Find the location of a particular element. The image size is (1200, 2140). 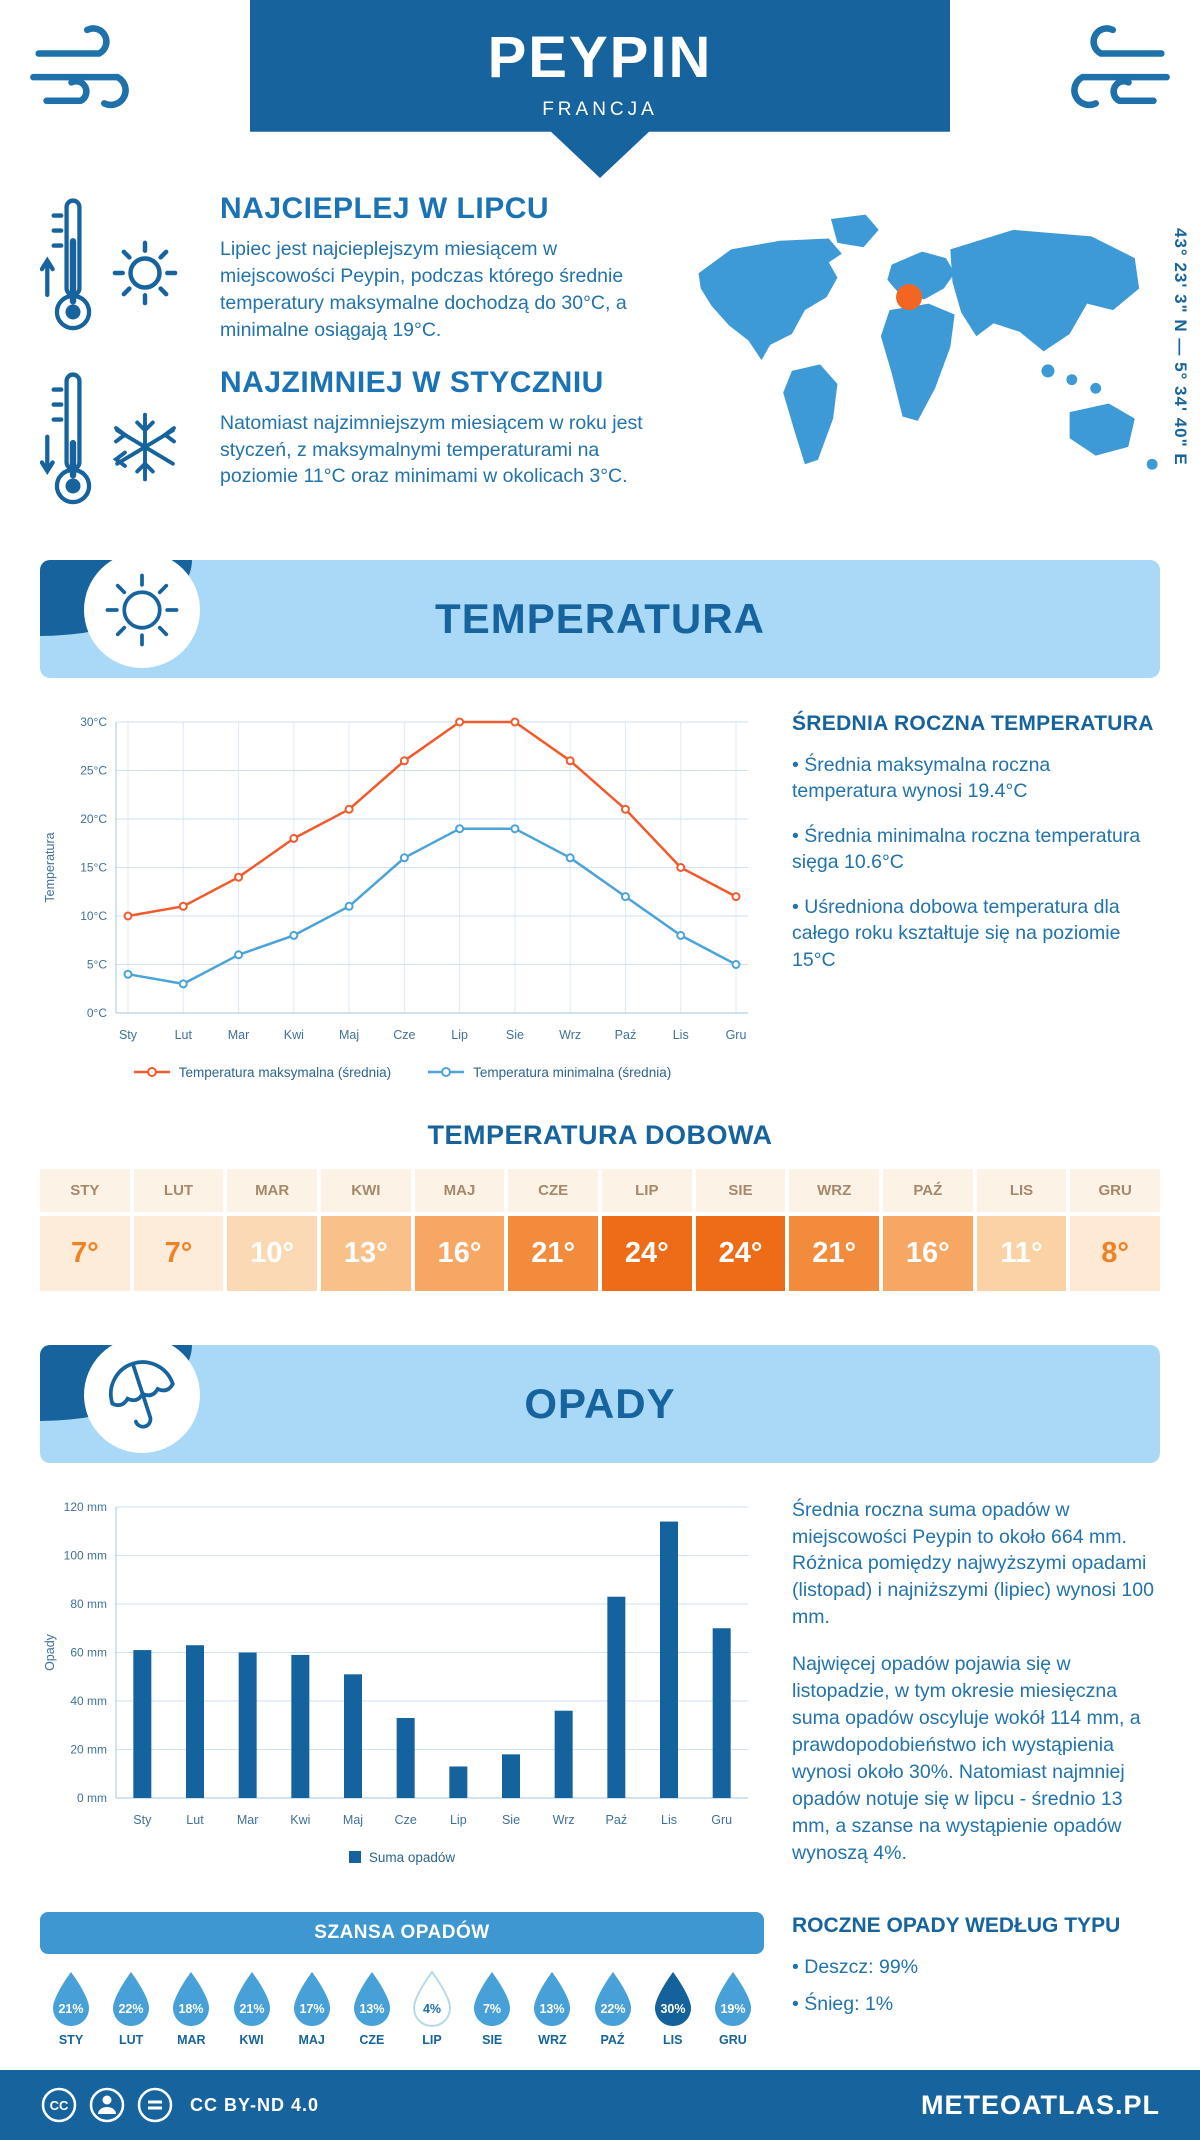

rain-chance-item: 13% WRZ is located at coordinates (552, 2008).